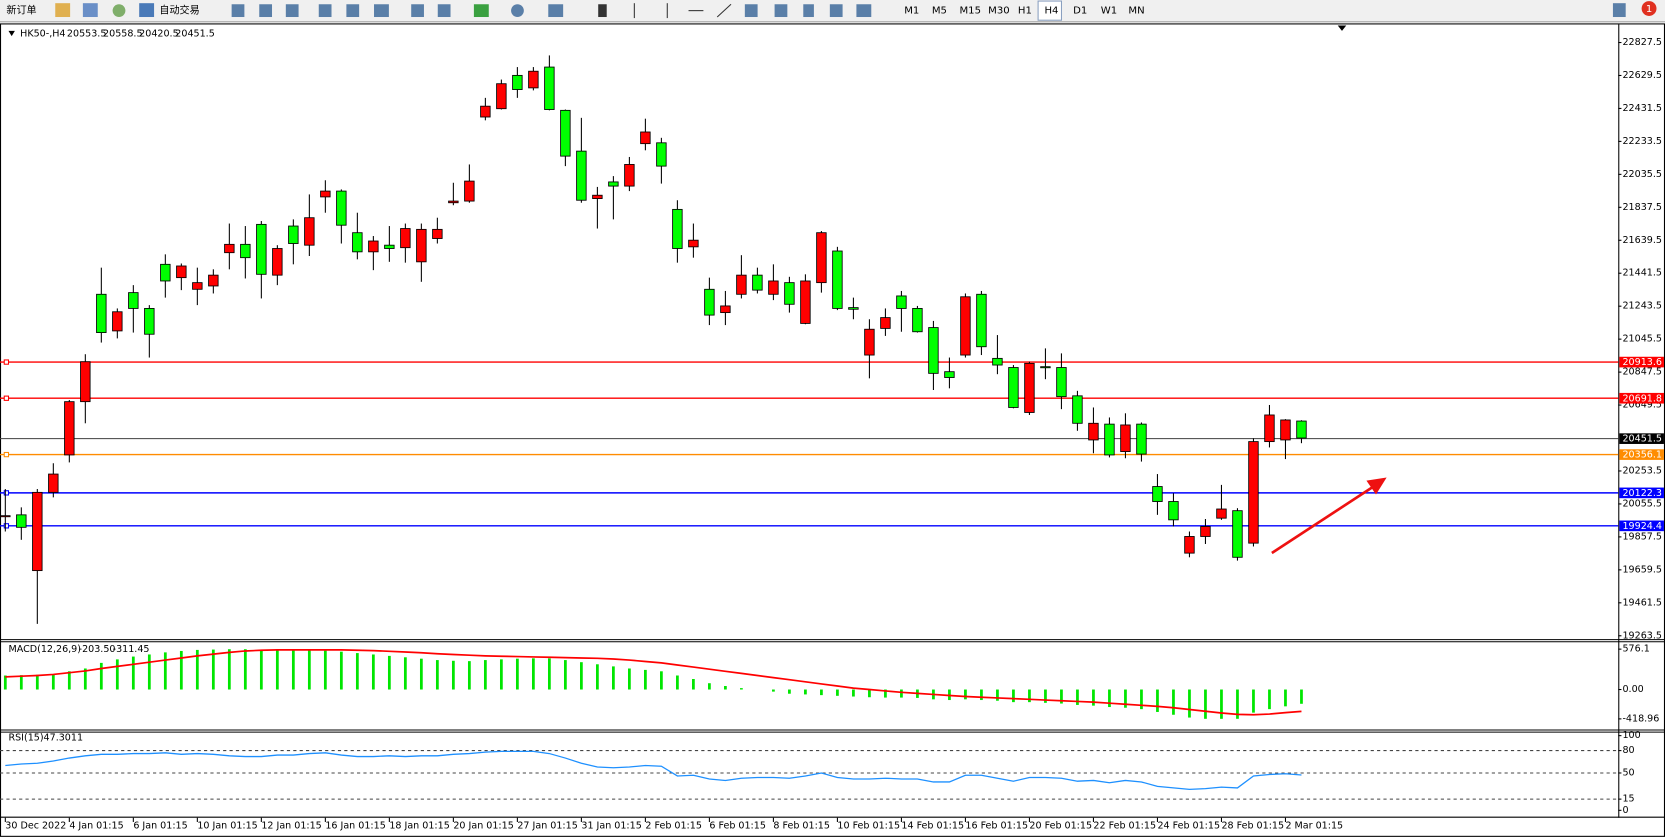 This screenshot has width=1665, height=839. What do you see at coordinates (1641, 493) in the screenshot?
I see `level-tag-label: 20122.3` at bounding box center [1641, 493].